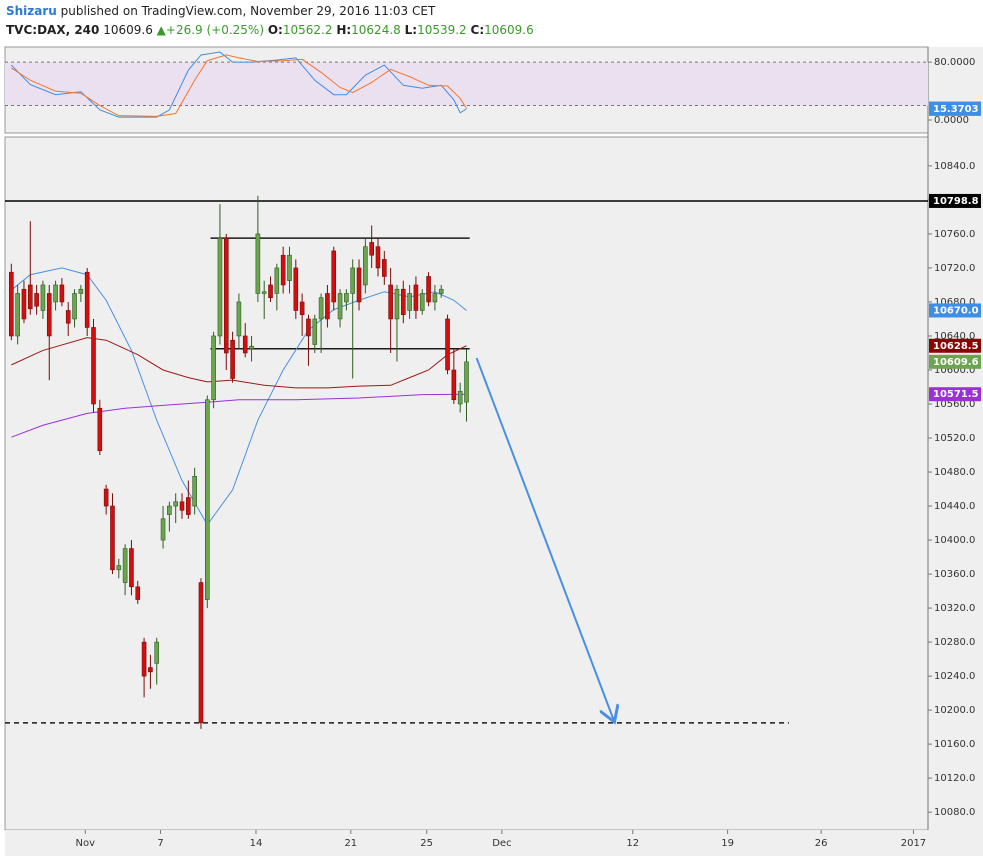 Image resolution: width=983 pixels, height=856 pixels. What do you see at coordinates (350, 843) in the screenshot?
I see `x-tick-label: 21` at bounding box center [350, 843].